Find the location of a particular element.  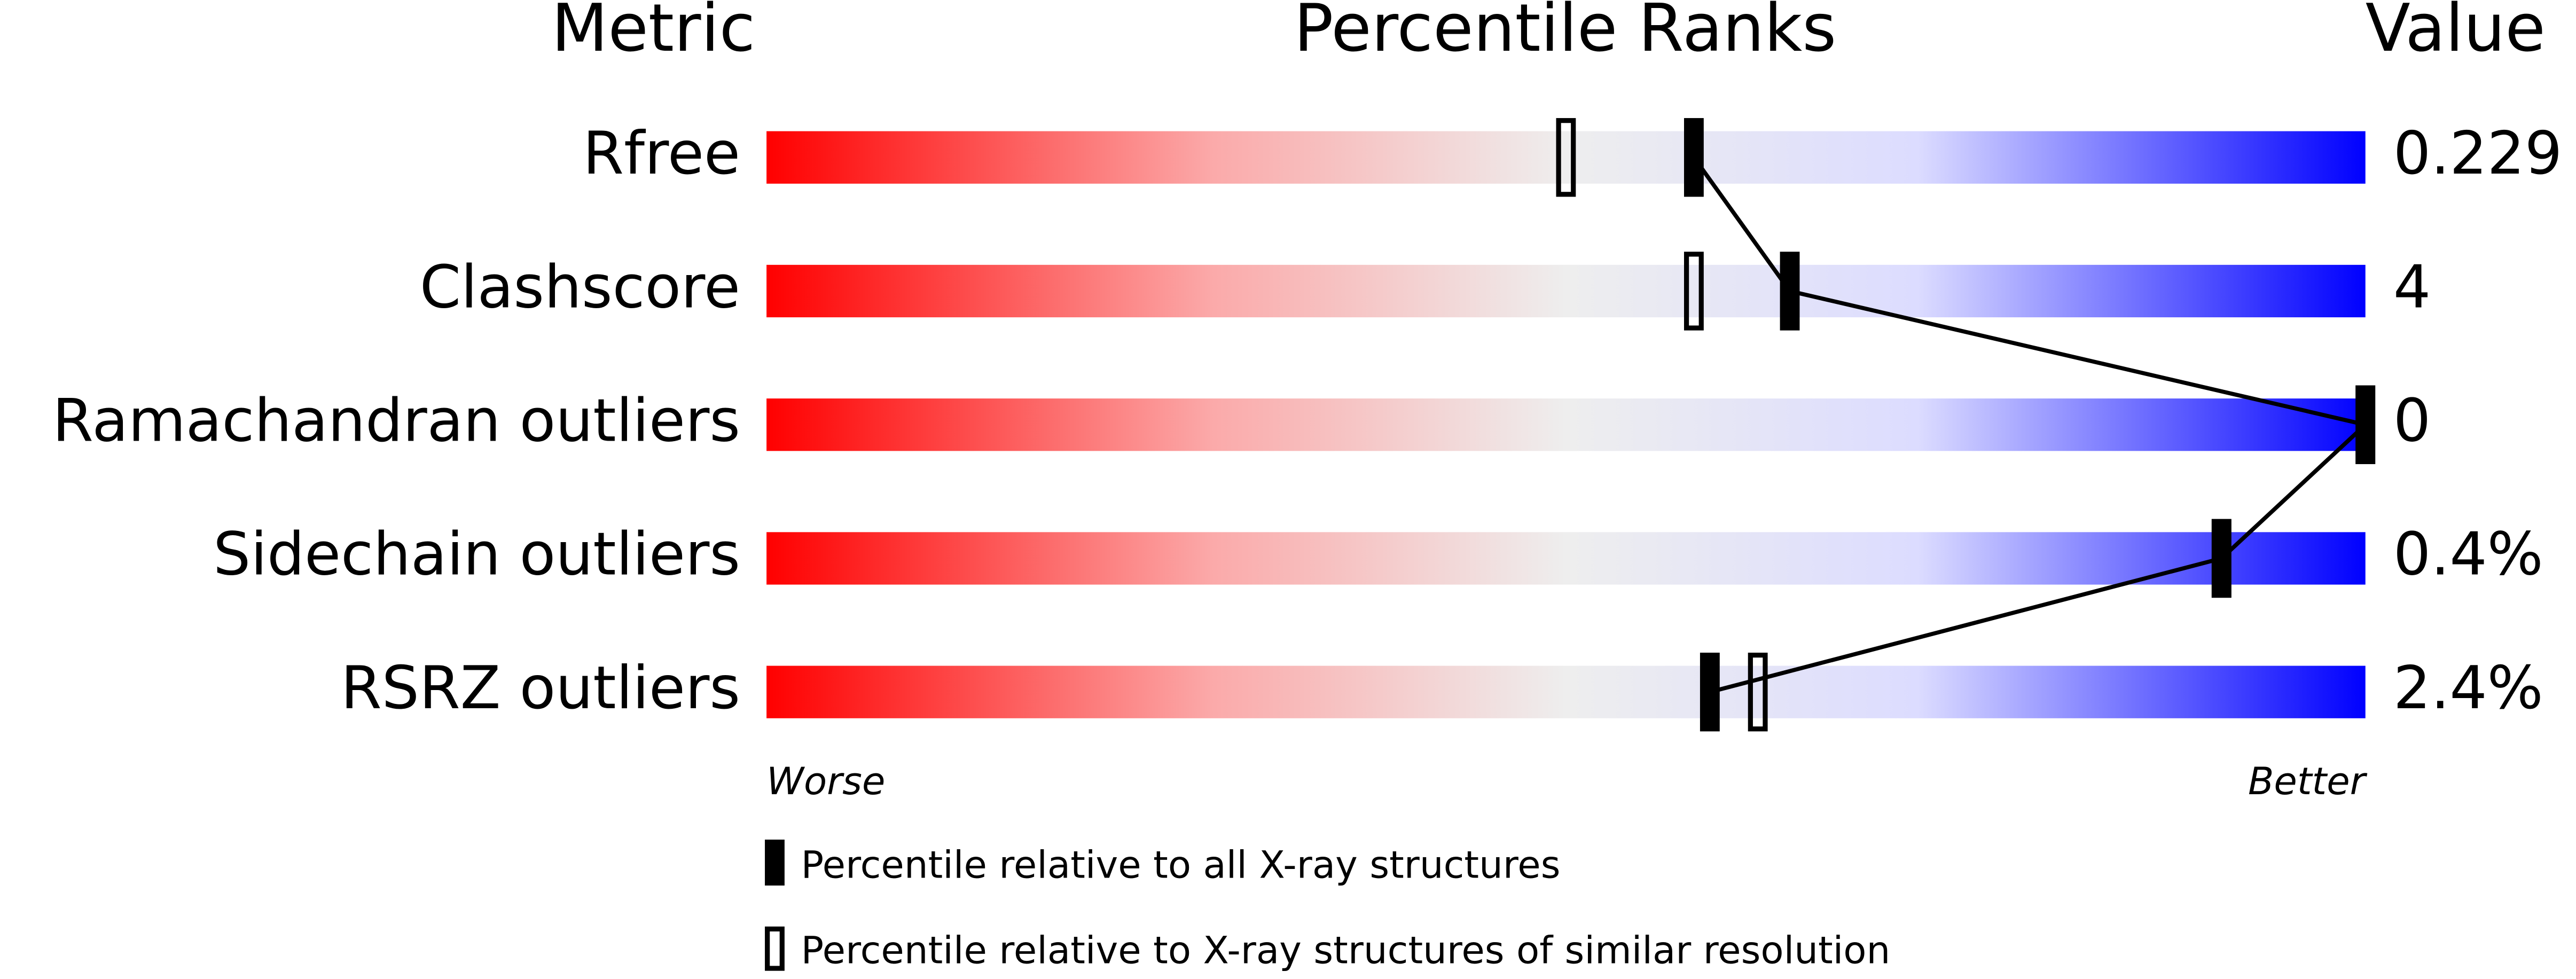

axis-label: Better is located at coordinates (2308, 781).